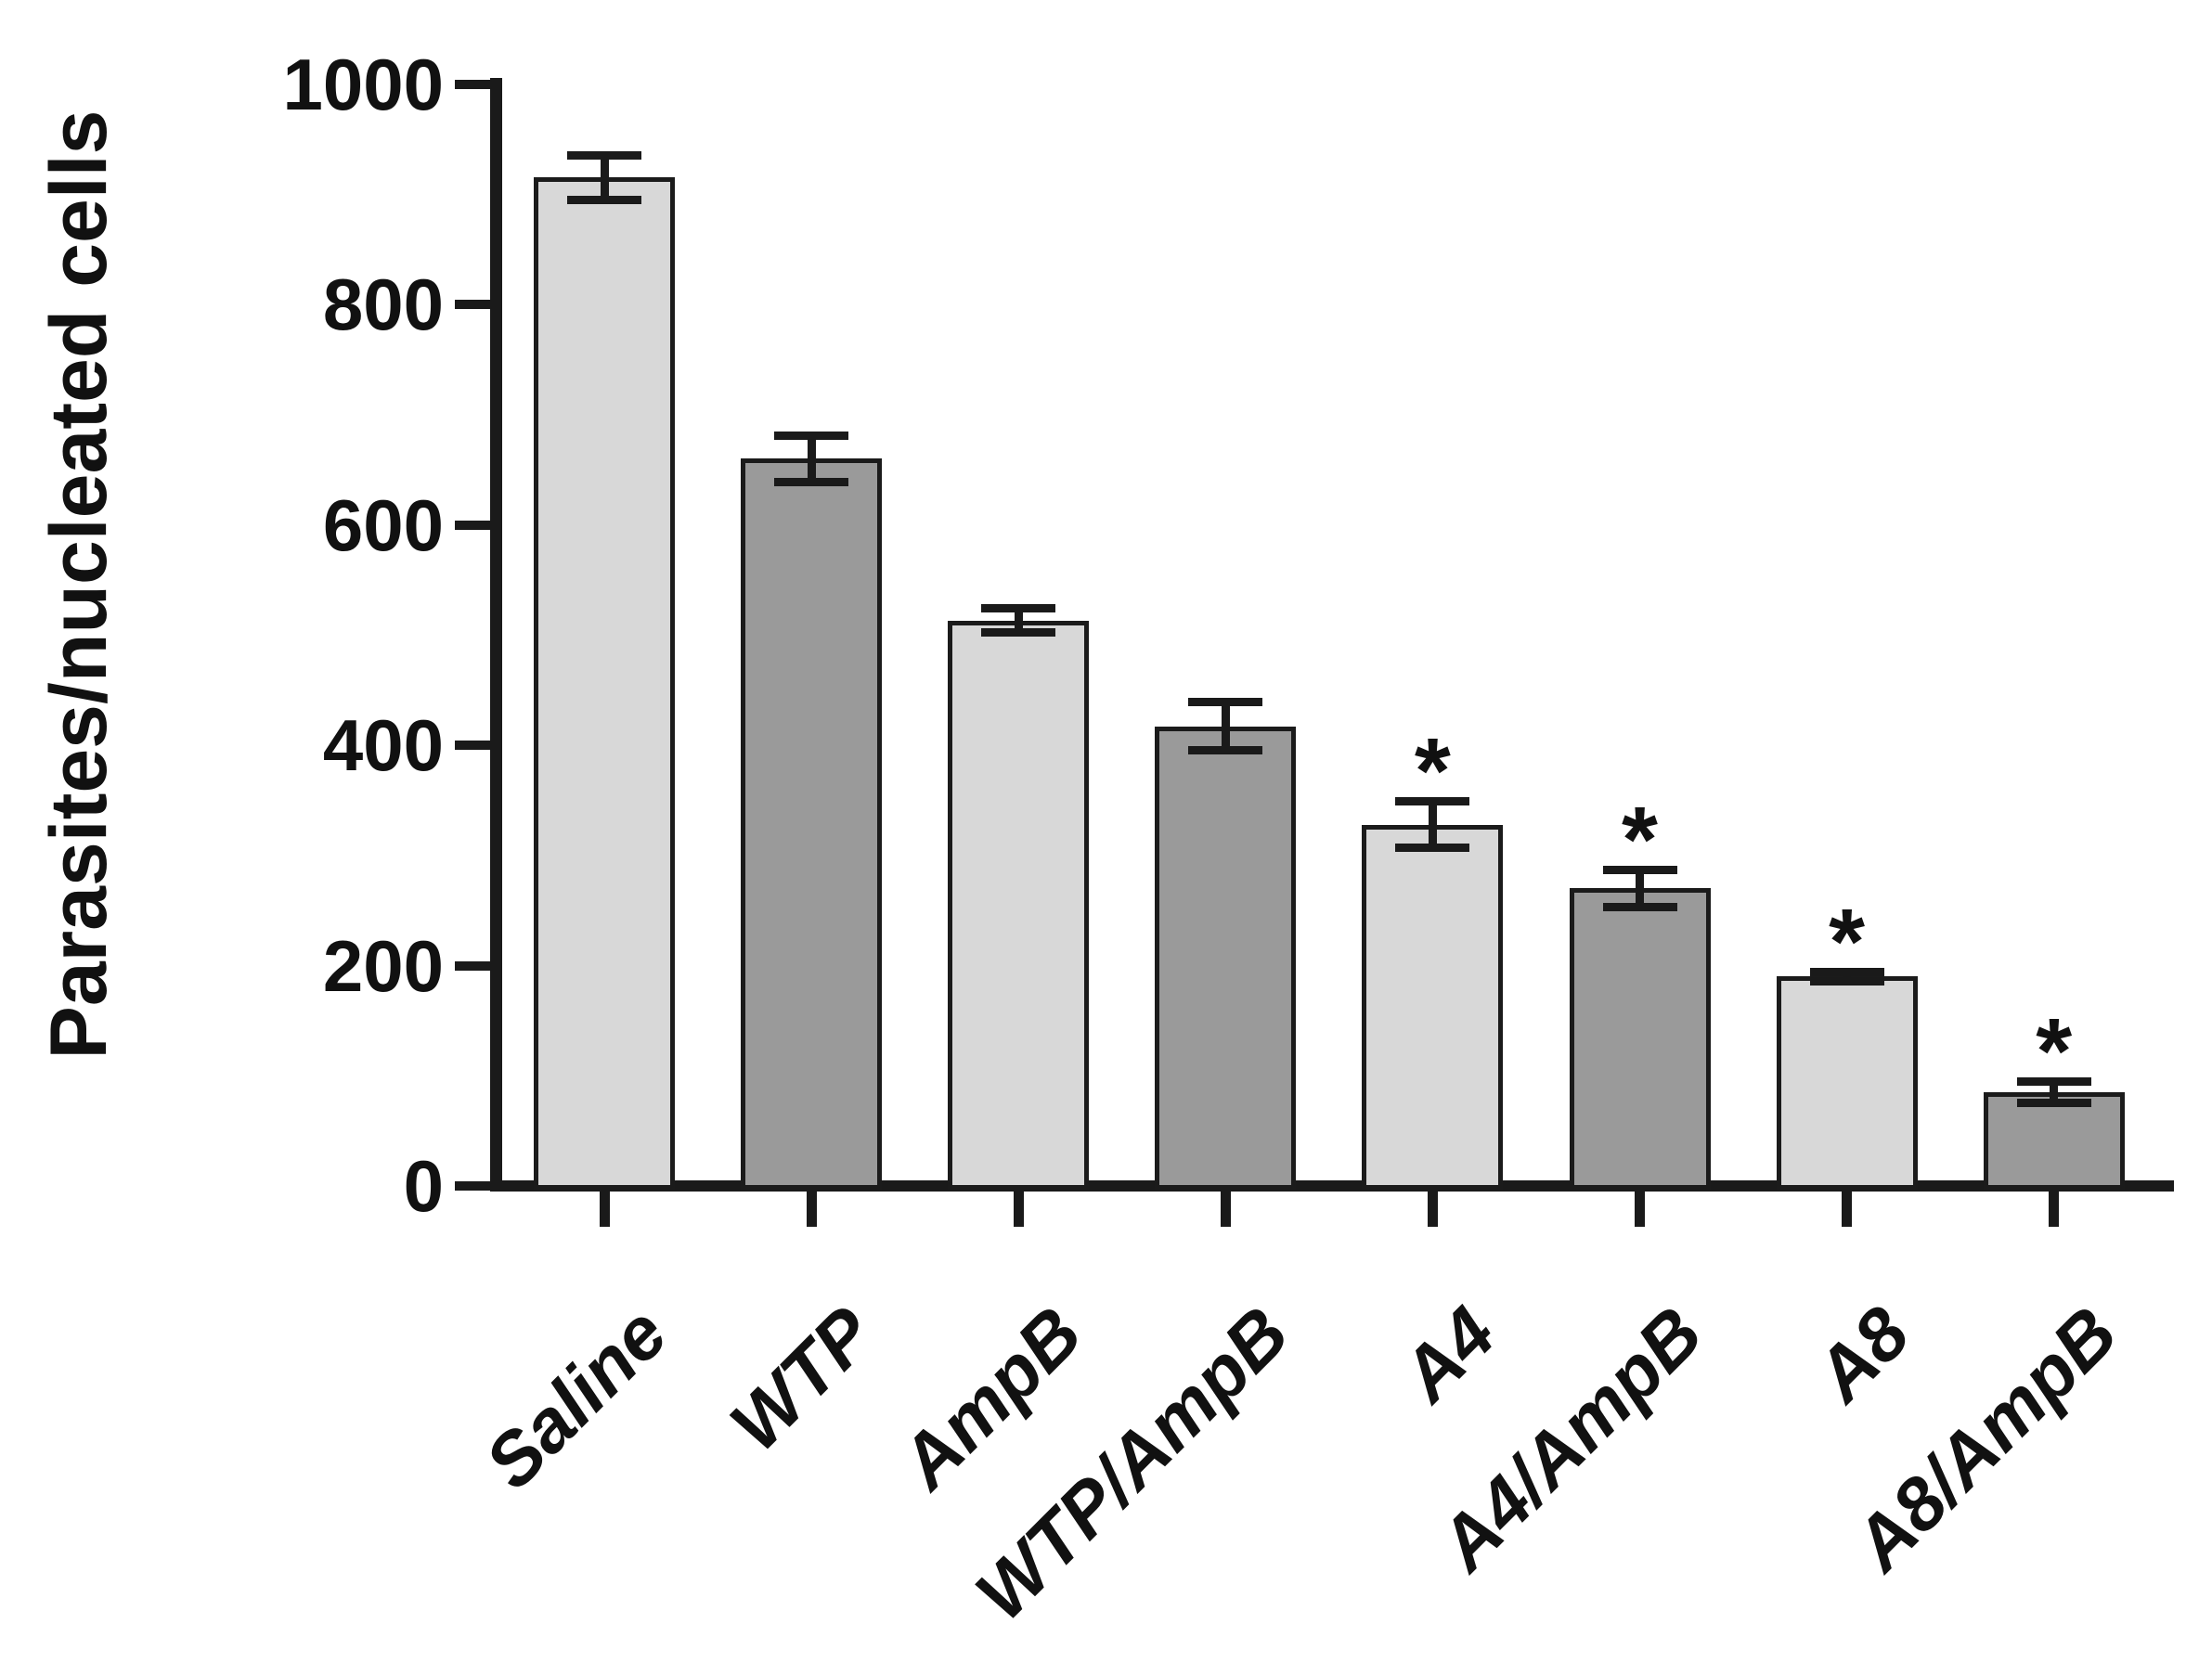  I want to click on bar-saline, so click(604, 683).